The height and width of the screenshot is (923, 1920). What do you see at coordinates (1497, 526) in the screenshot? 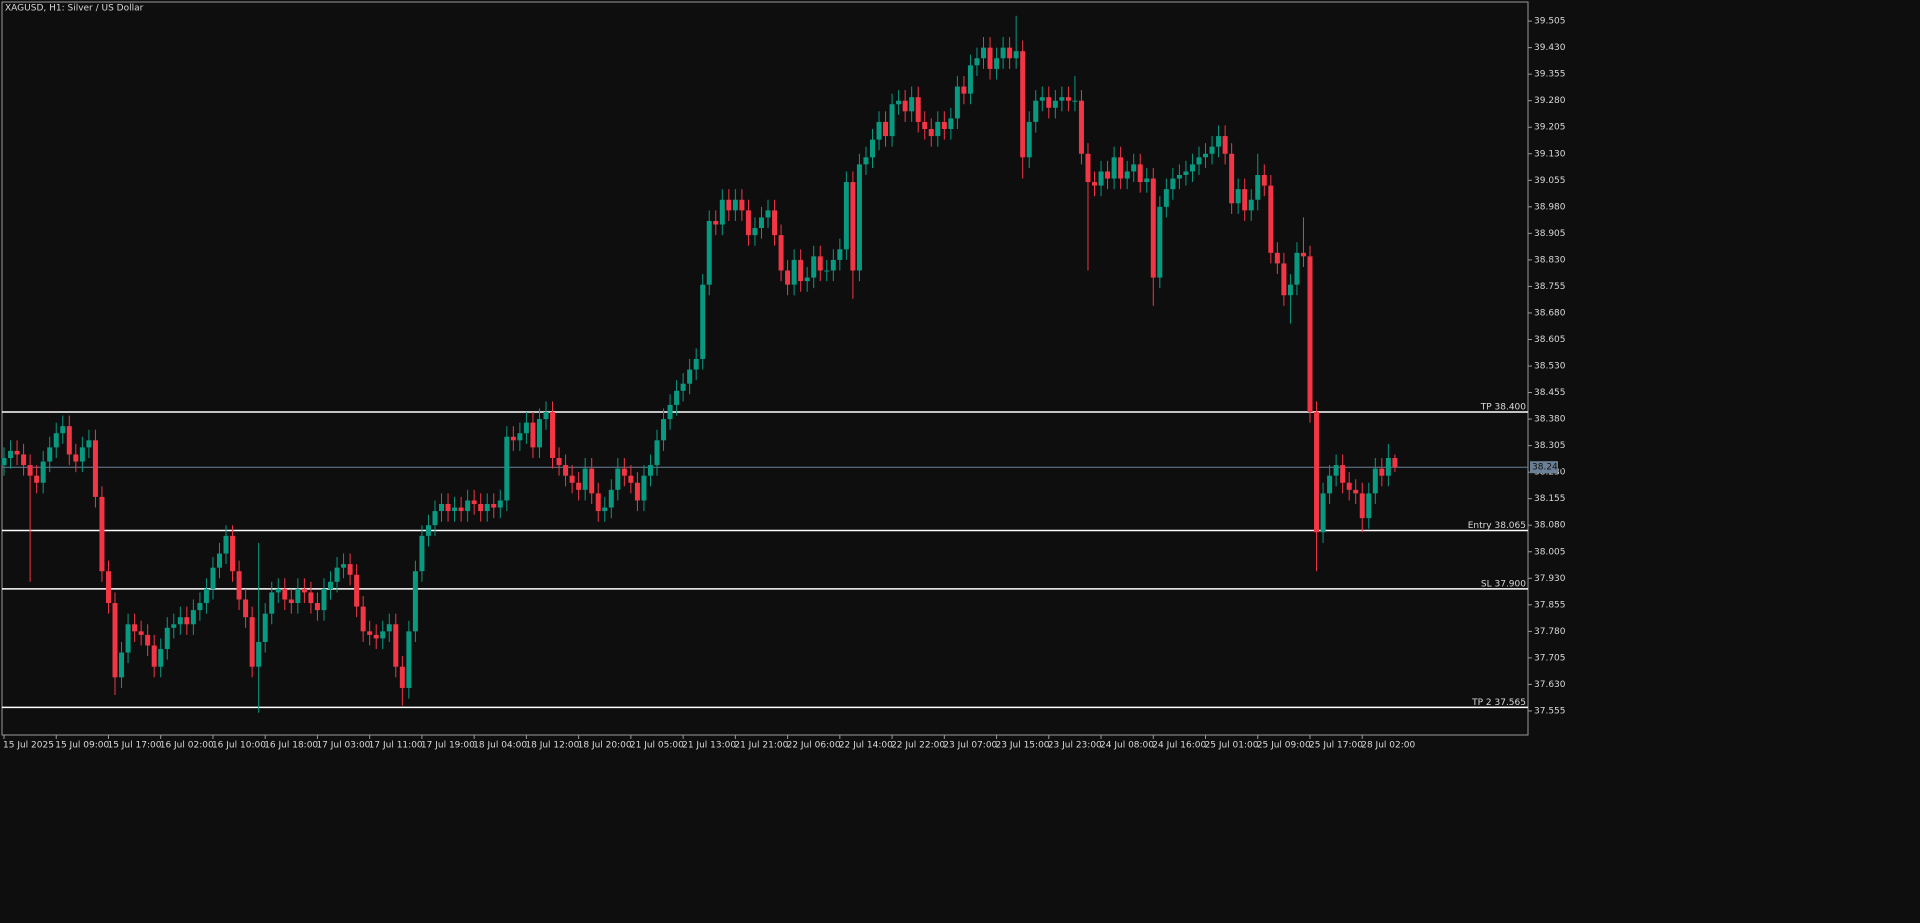
I see `level-label: Entry 38.065` at bounding box center [1497, 526].